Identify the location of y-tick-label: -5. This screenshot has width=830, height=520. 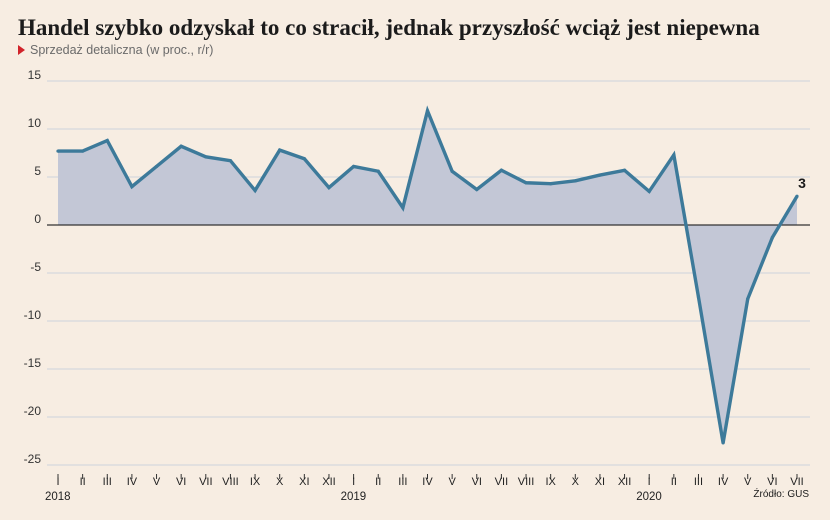
(35, 267).